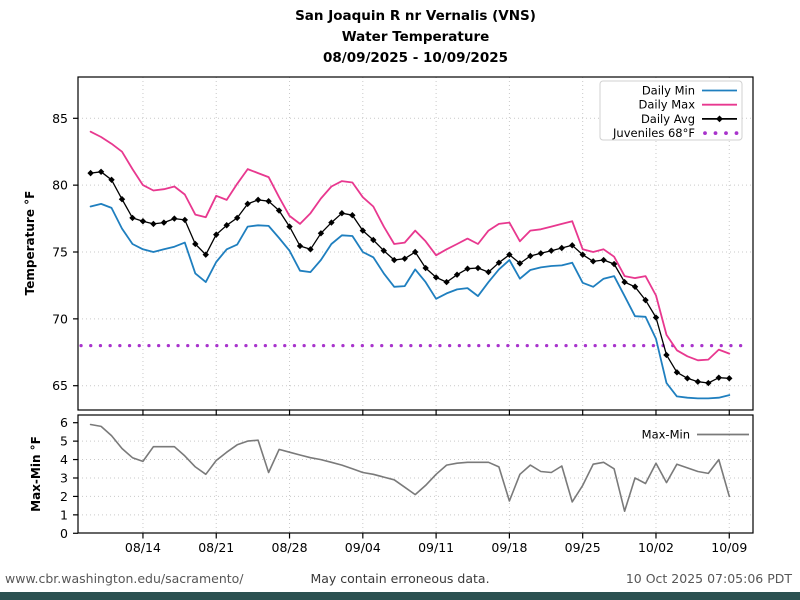  What do you see at coordinates (64, 514) in the screenshot?
I see `y-tick-label: 1` at bounding box center [64, 514].